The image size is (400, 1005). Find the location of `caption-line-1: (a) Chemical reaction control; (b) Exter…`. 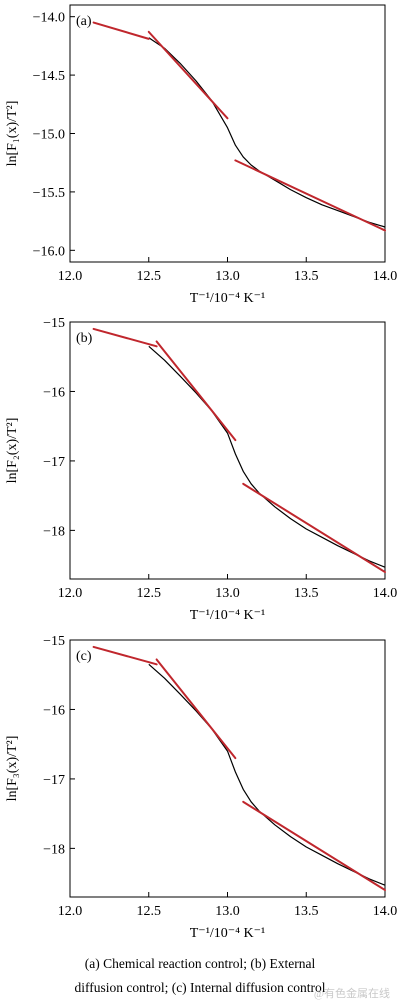

caption-line-1: (a) Chemical reaction control; (b) Exter… is located at coordinates (200, 963).